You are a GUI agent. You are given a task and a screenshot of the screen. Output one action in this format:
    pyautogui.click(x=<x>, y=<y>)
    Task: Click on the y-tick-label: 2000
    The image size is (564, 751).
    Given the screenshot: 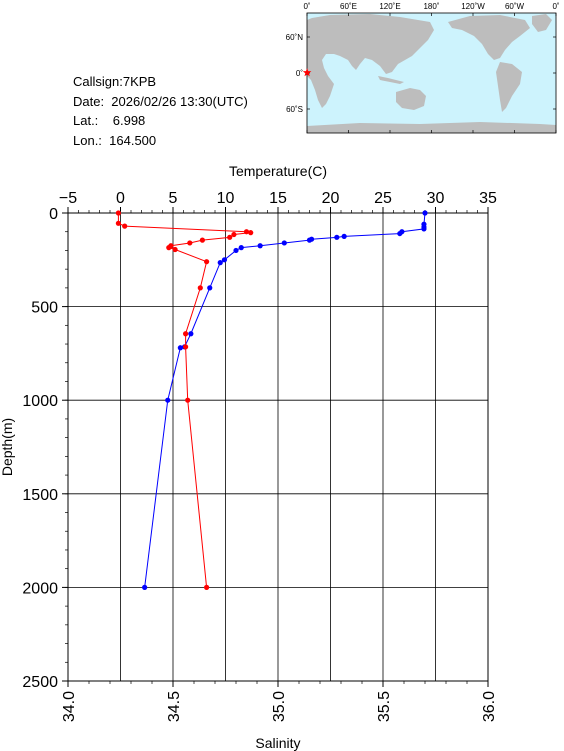 What is the action you would take?
    pyautogui.click(x=40, y=588)
    